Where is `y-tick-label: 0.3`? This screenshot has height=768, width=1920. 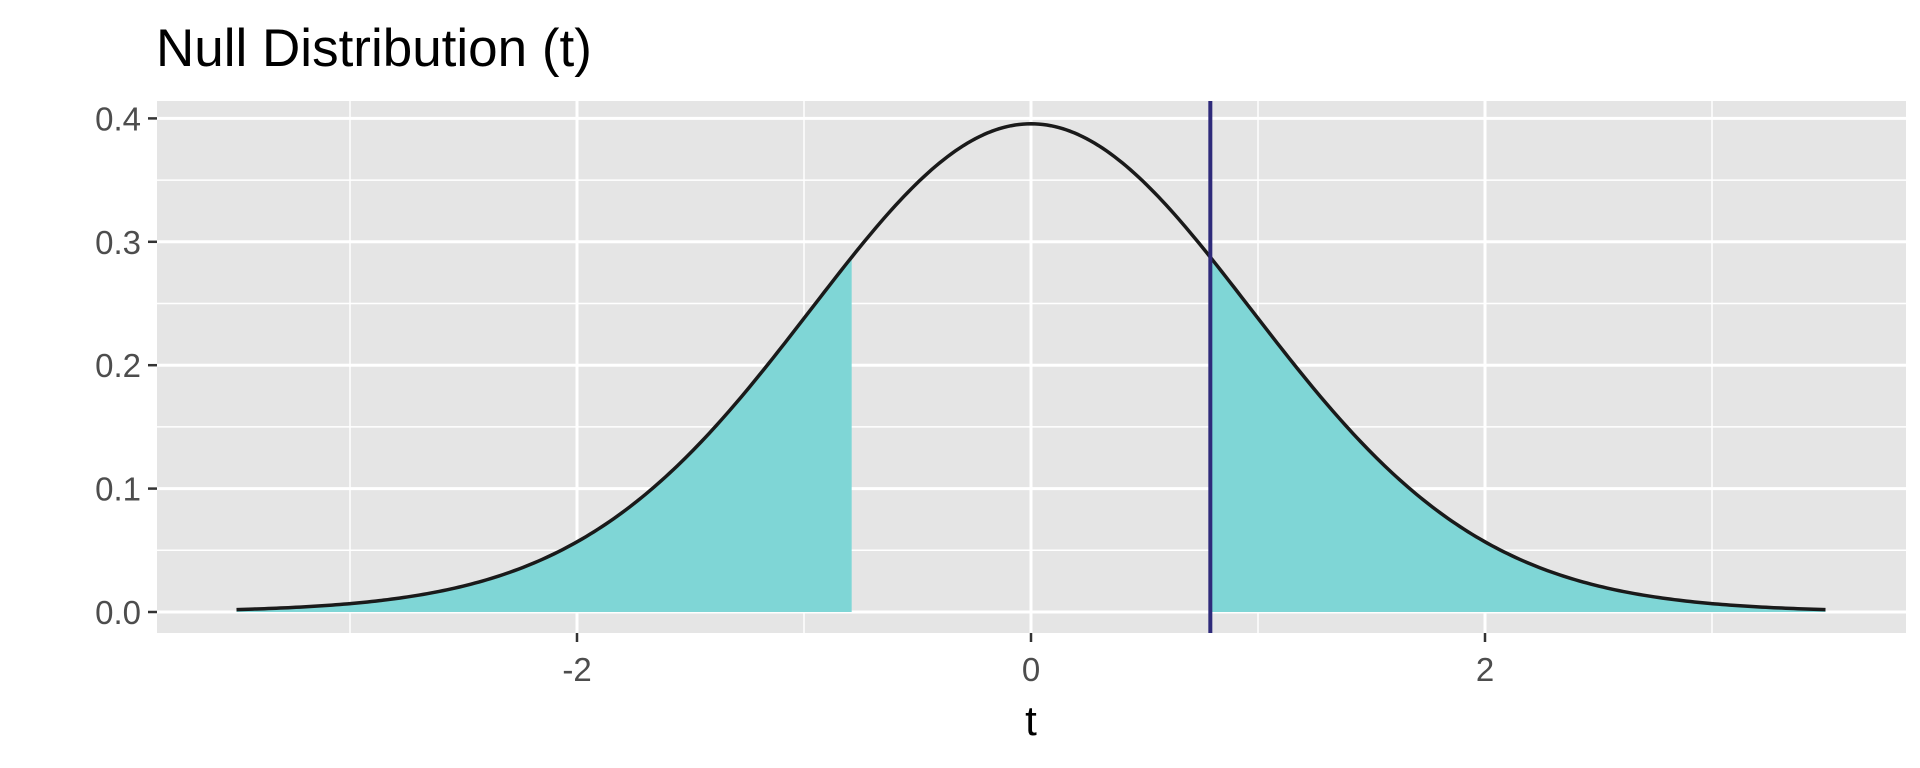 y-tick-label: 0.3 is located at coordinates (118, 242).